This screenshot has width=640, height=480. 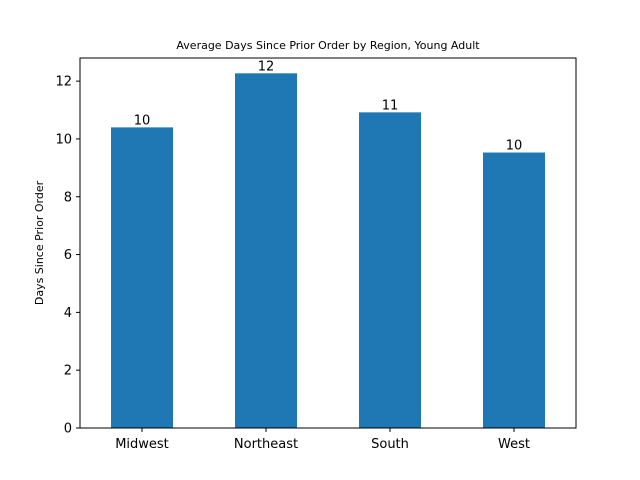 What do you see at coordinates (39, 242) in the screenshot?
I see `y-axis-label: Days Since Prior Order` at bounding box center [39, 242].